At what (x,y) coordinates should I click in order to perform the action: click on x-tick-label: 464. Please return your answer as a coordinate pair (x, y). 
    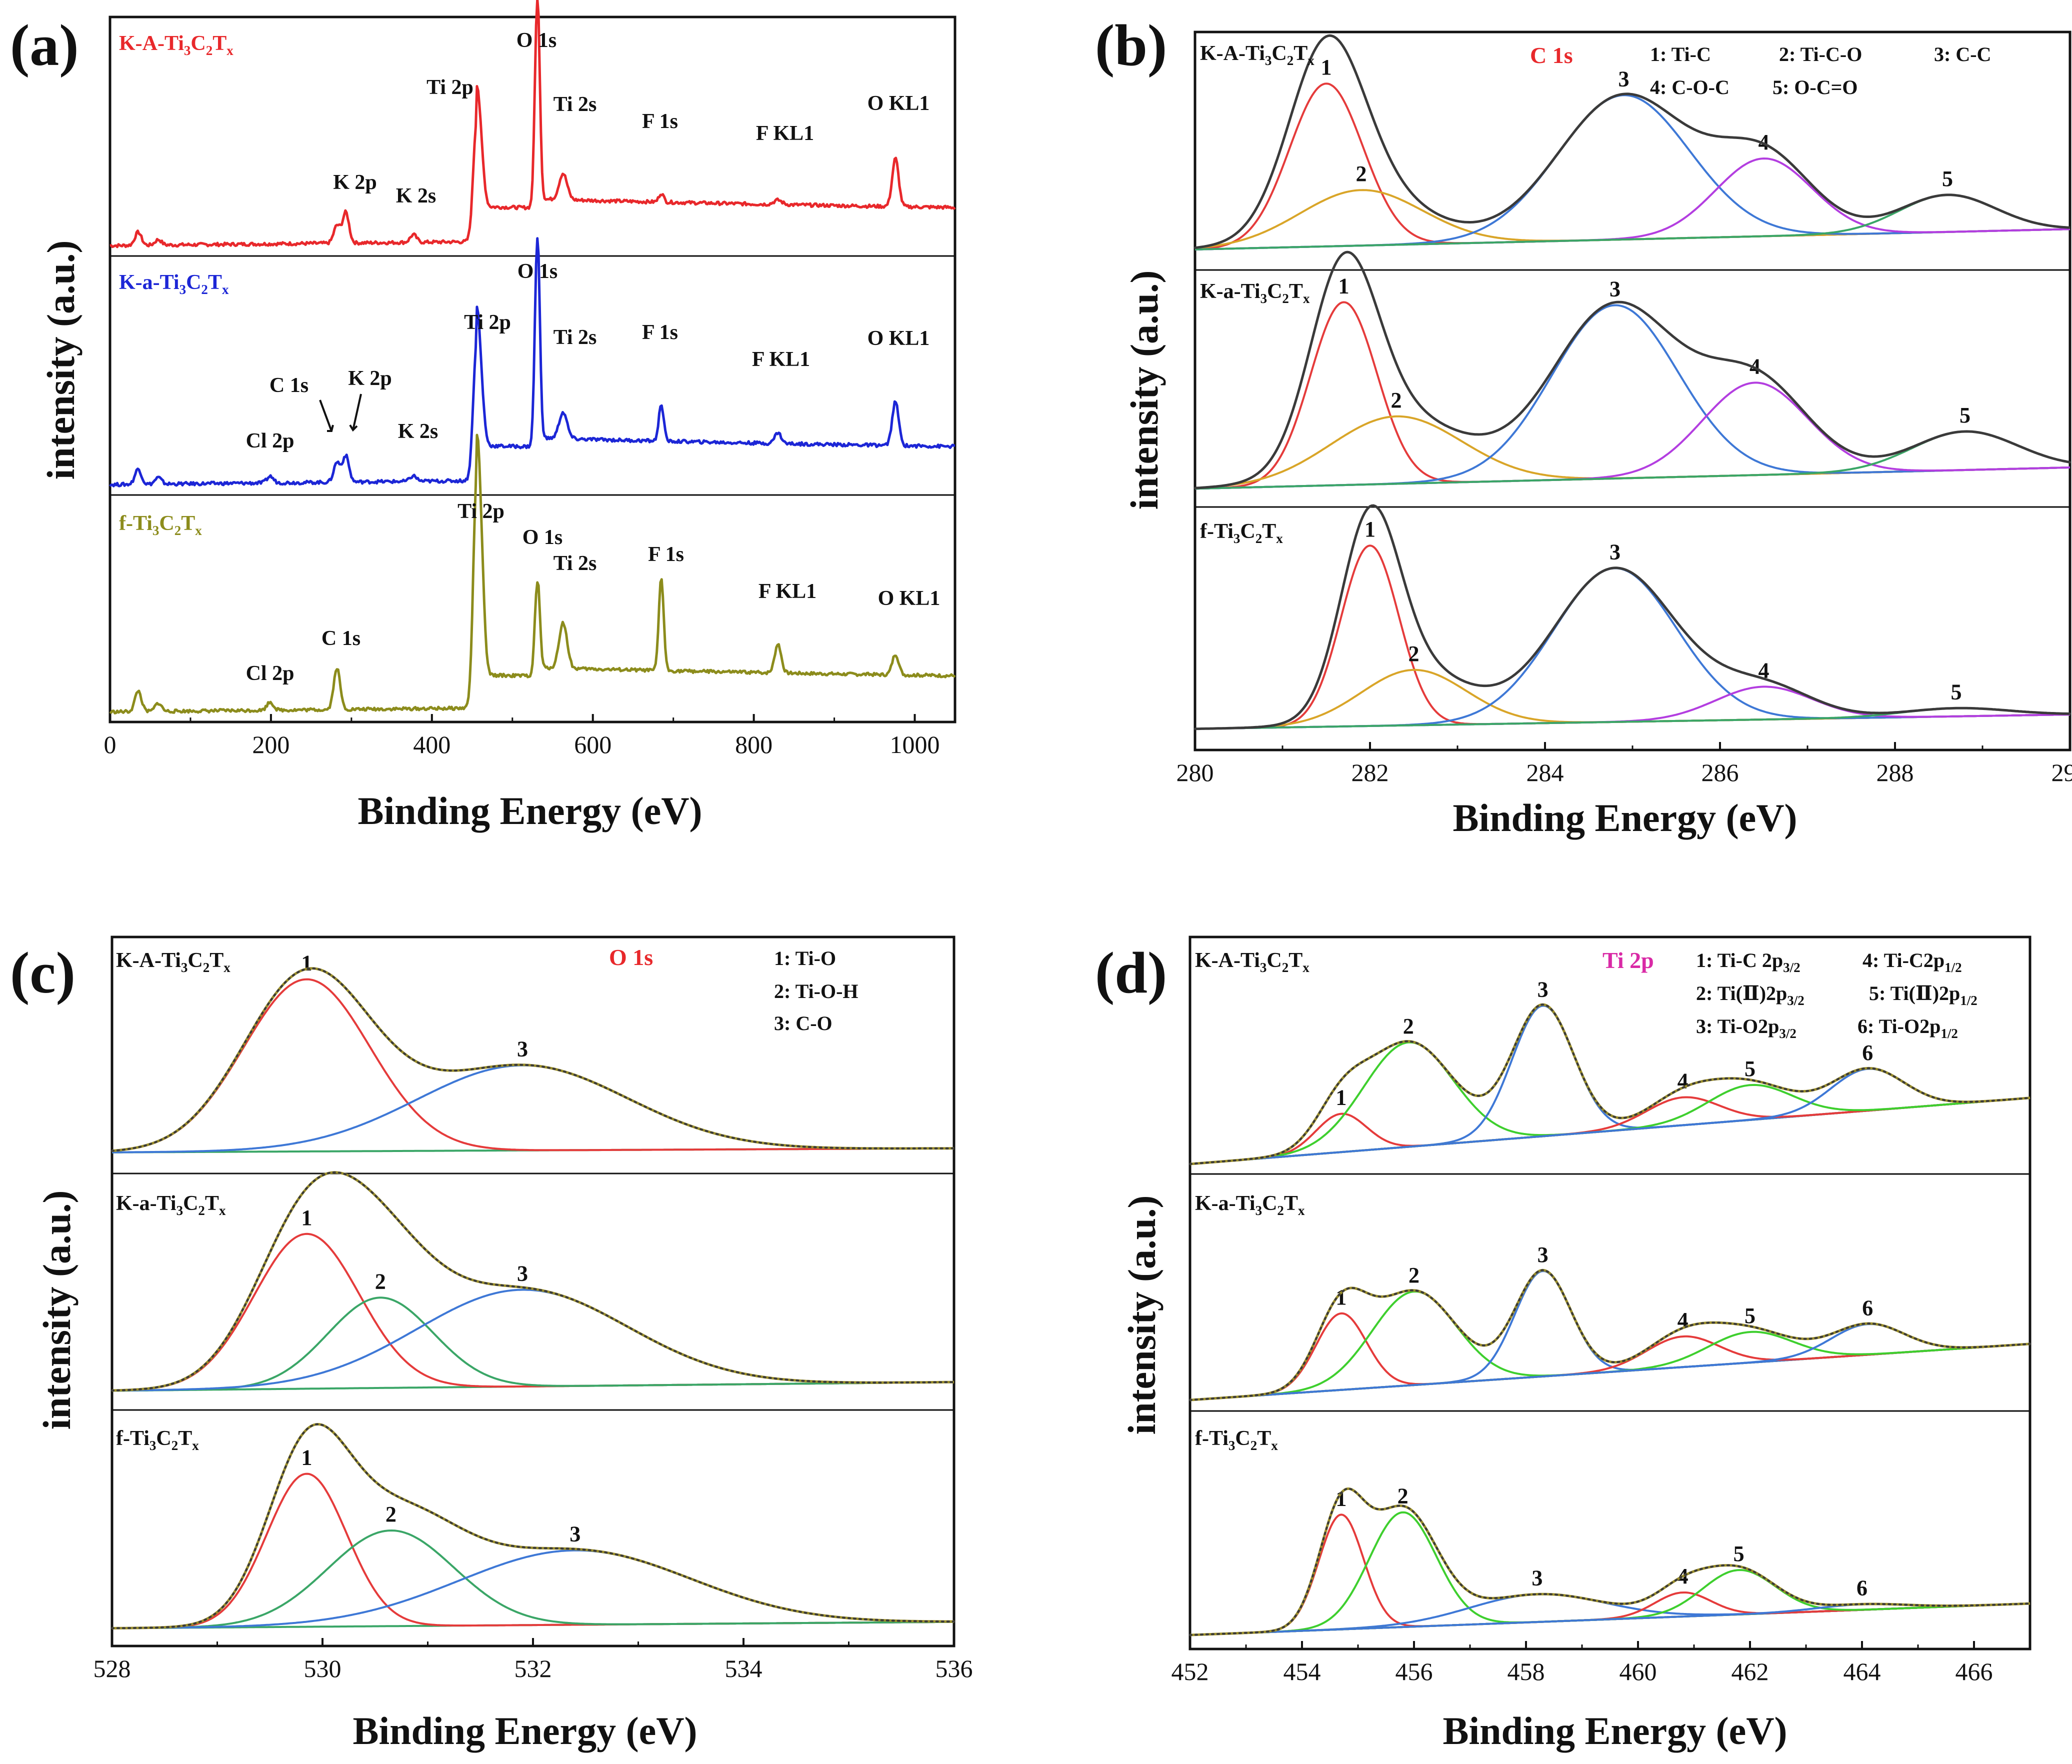
    Looking at the image, I should click on (1862, 1672).